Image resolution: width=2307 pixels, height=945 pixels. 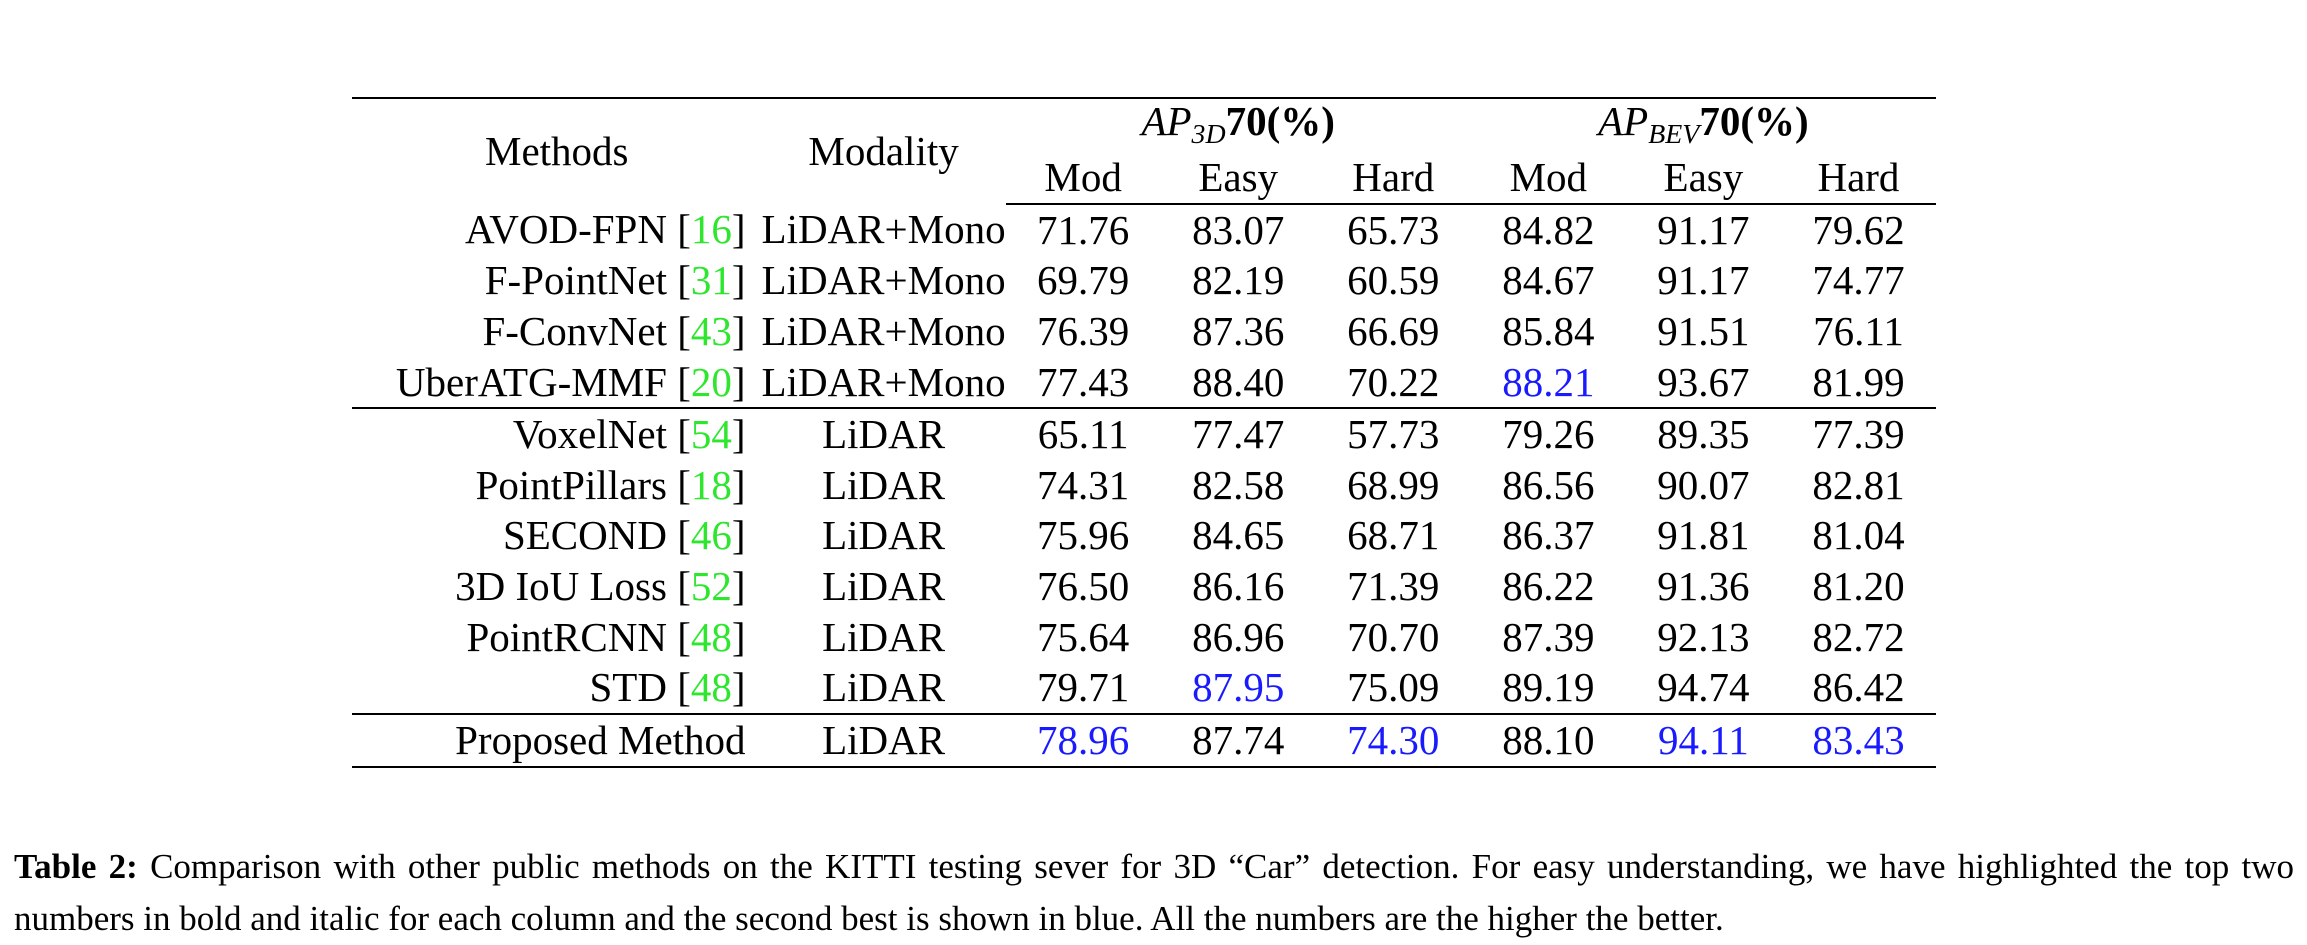 I want to click on value-cell: 86.96, so click(x=1238, y=636).